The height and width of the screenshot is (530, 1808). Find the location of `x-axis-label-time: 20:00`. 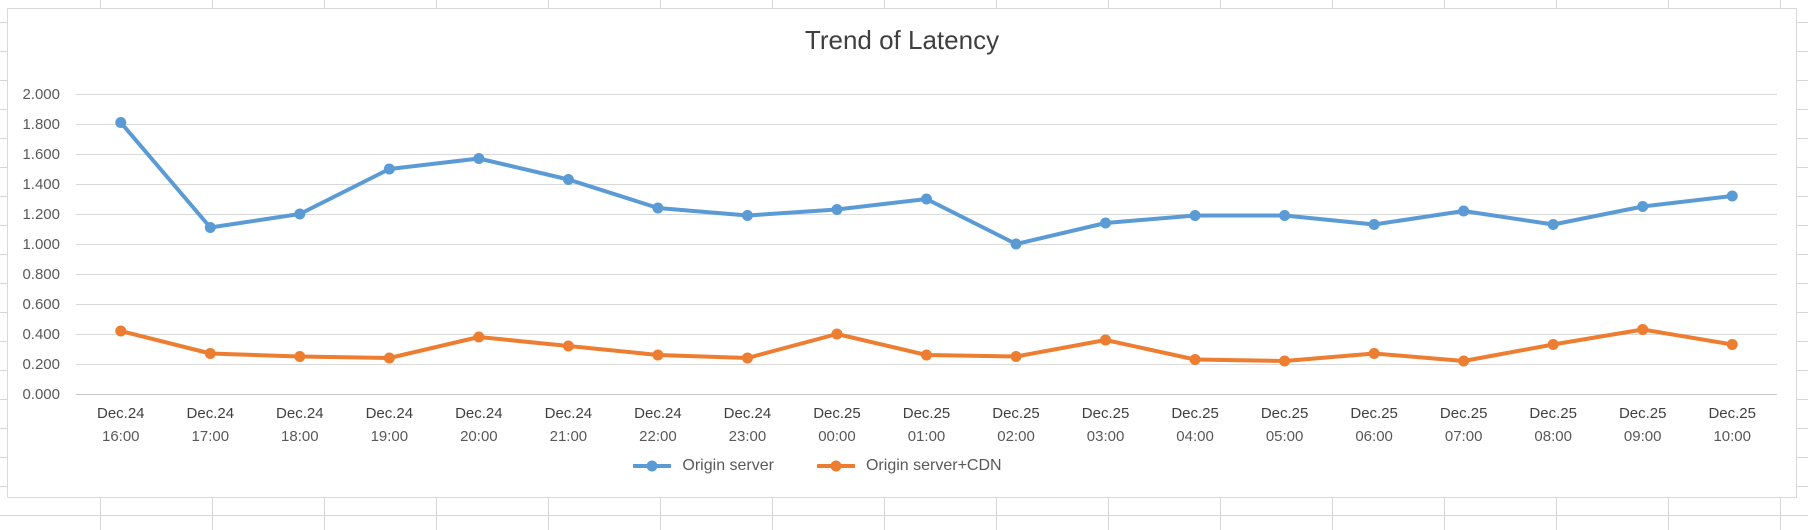

x-axis-label-time: 20:00 is located at coordinates (479, 436).